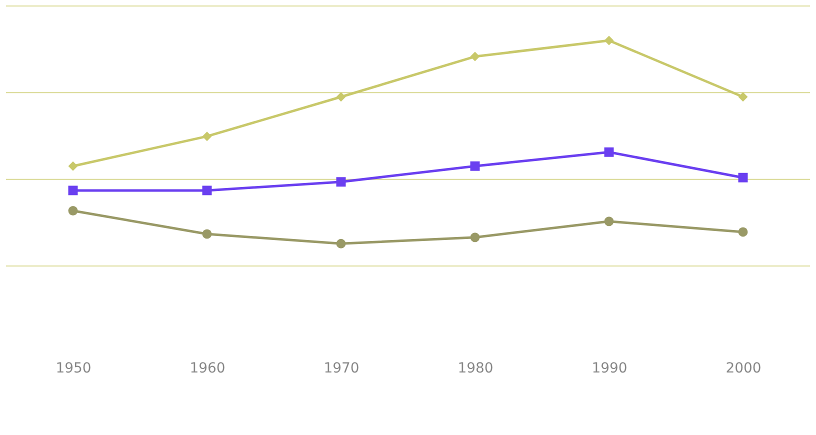  I want to click on x-tick-label: 1970, so click(342, 368).